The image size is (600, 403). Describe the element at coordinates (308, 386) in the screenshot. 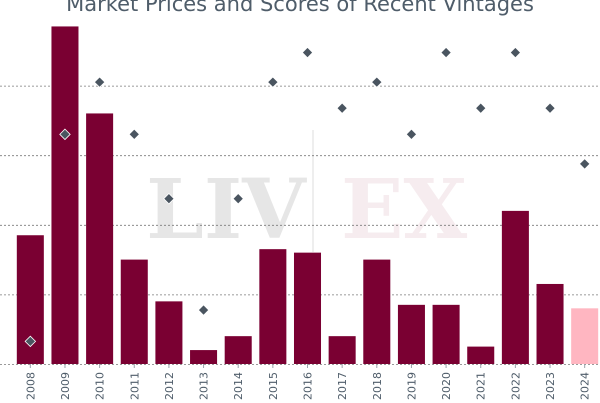

I see `x-tick-label-2016: 2016` at that location.